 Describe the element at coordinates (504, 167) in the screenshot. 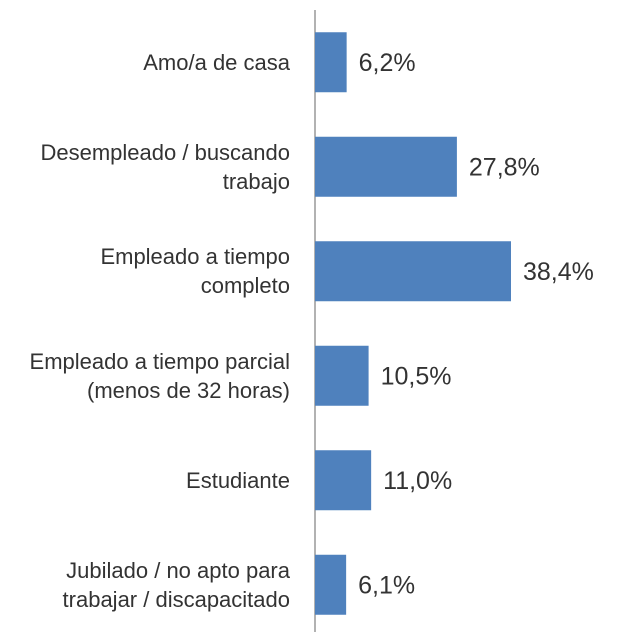

I see `value-label: 27,8%` at that location.